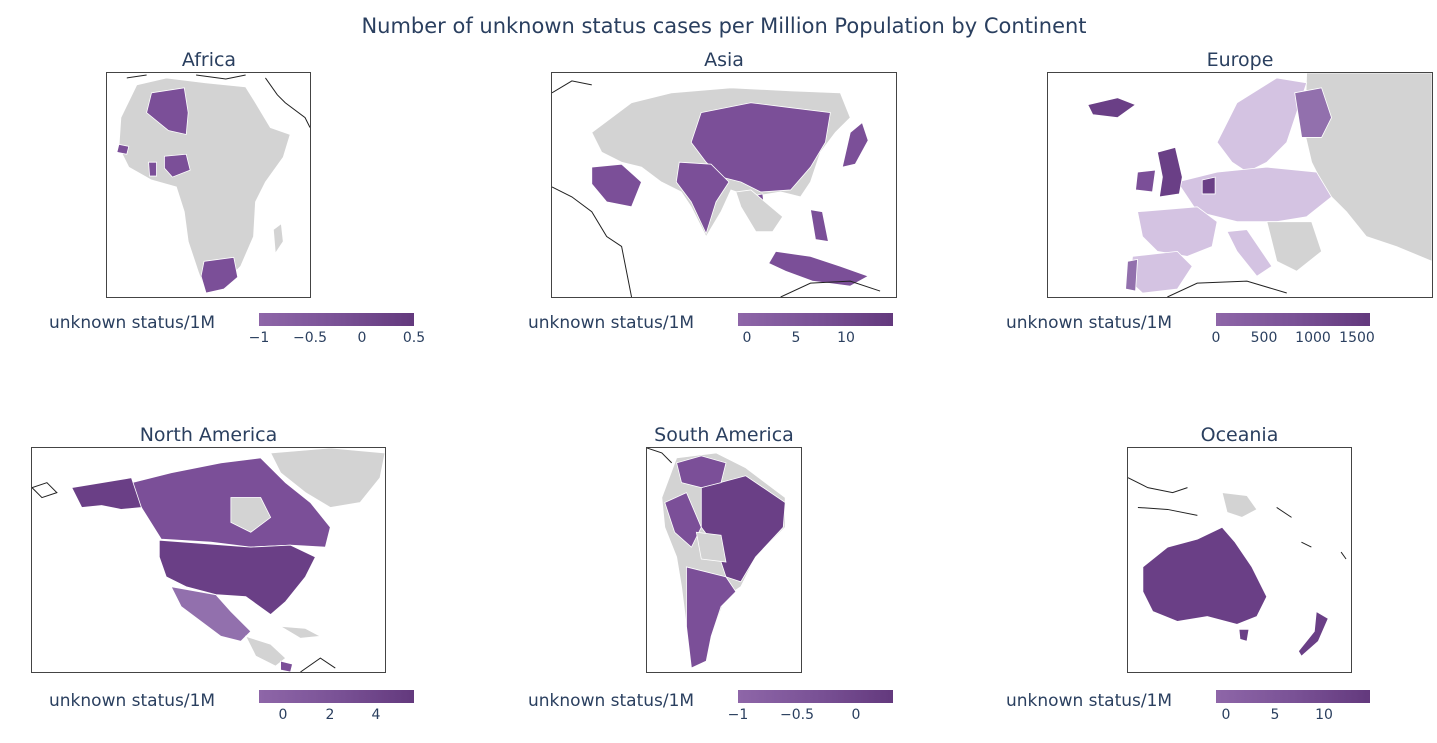  I want to click on country-algeria, so click(167, 111).